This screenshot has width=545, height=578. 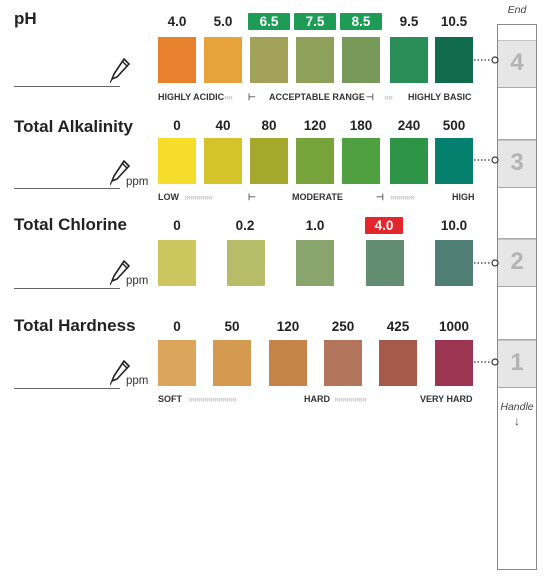 I want to click on alkalinity-value: 40, so click(x=223, y=125).